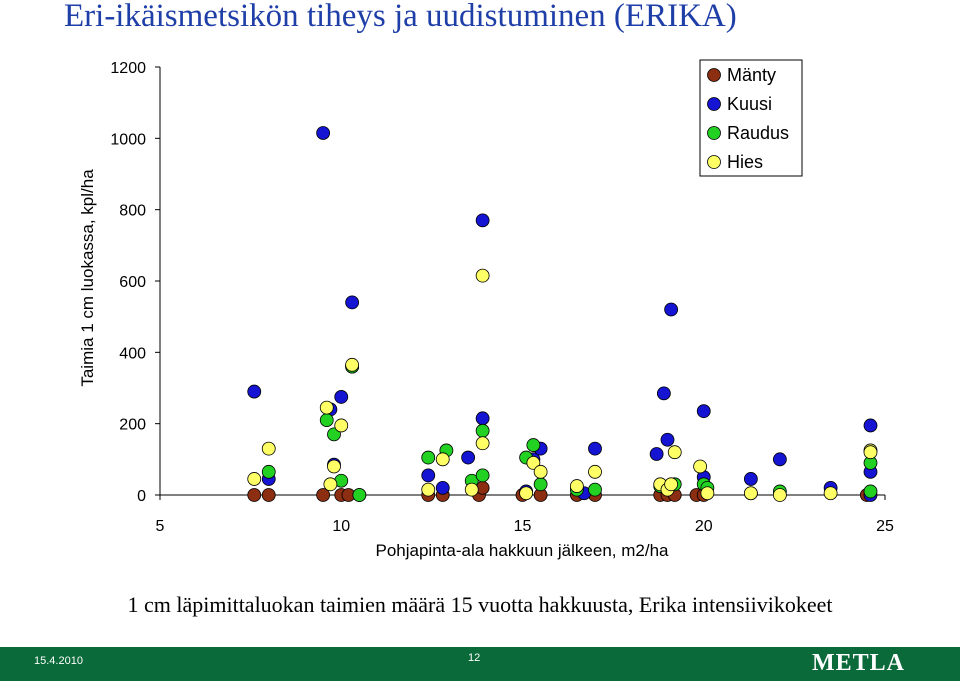 The width and height of the screenshot is (960, 681). I want to click on legend-label: Hies, so click(745, 162).